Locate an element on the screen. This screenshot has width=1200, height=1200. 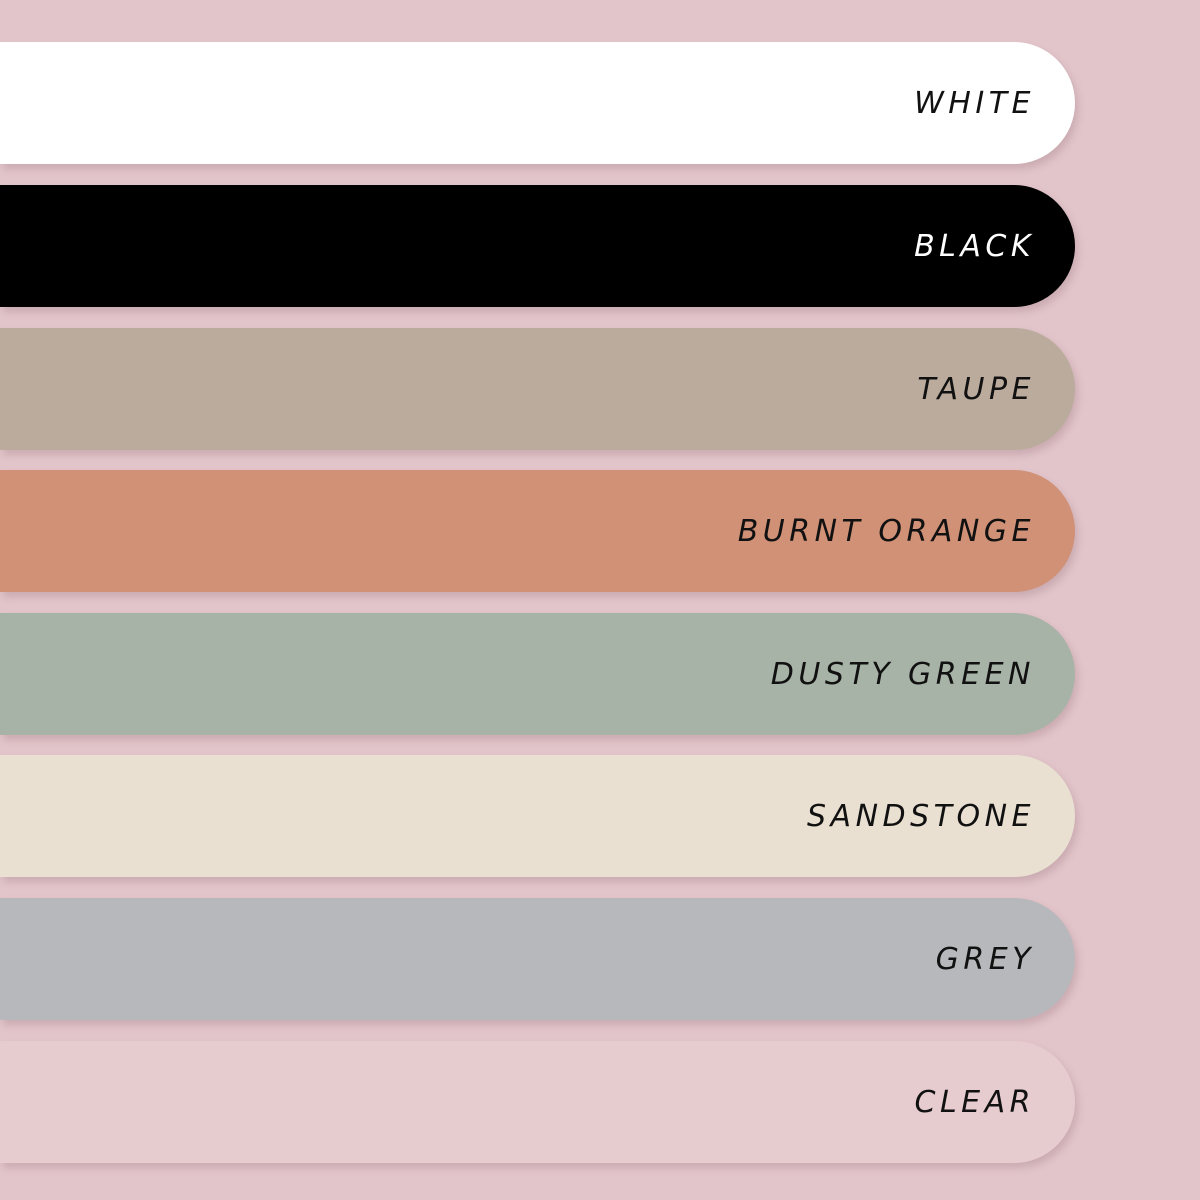
swatch-taupe: TAUPE is located at coordinates (537, 389).